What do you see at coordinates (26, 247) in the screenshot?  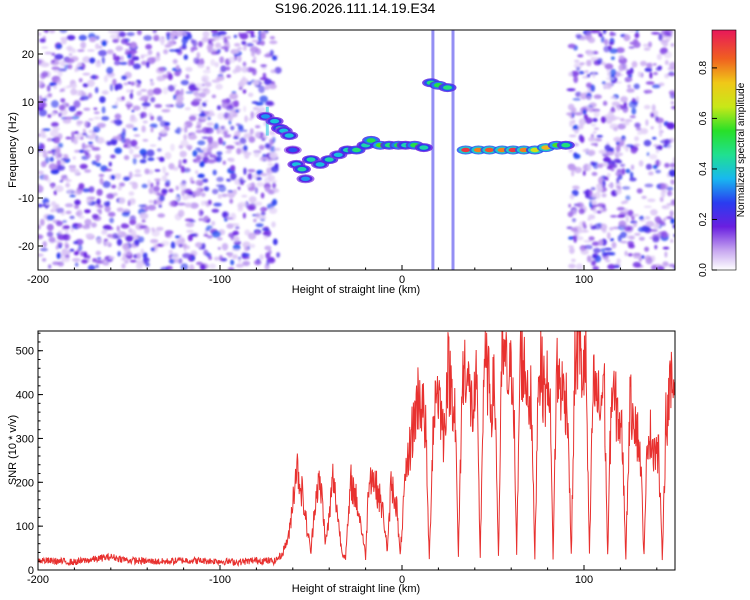 I see `spectrogram-y-tick-label: -20` at bounding box center [26, 247].